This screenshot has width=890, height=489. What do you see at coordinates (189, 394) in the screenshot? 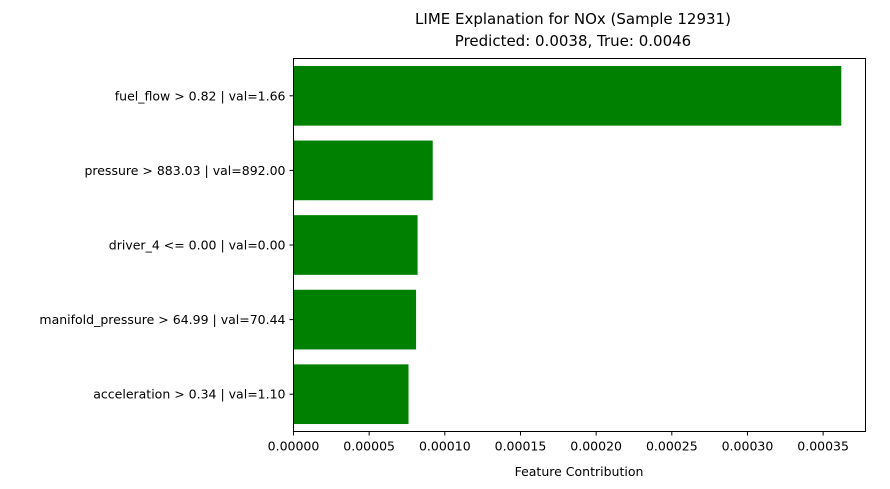
I see `y-tick-label: acceleration > 0.34 | val=1.10` at bounding box center [189, 394].